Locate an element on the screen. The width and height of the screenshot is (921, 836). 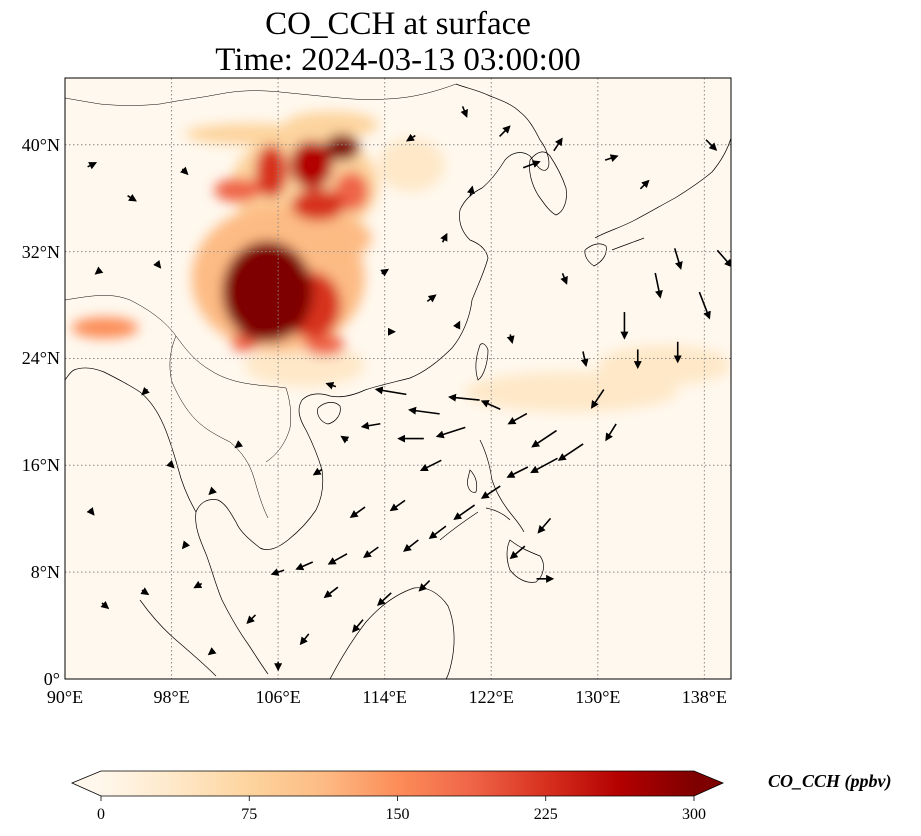
colorbar-label: CO_CCH (ppbv) is located at coordinates (830, 781).